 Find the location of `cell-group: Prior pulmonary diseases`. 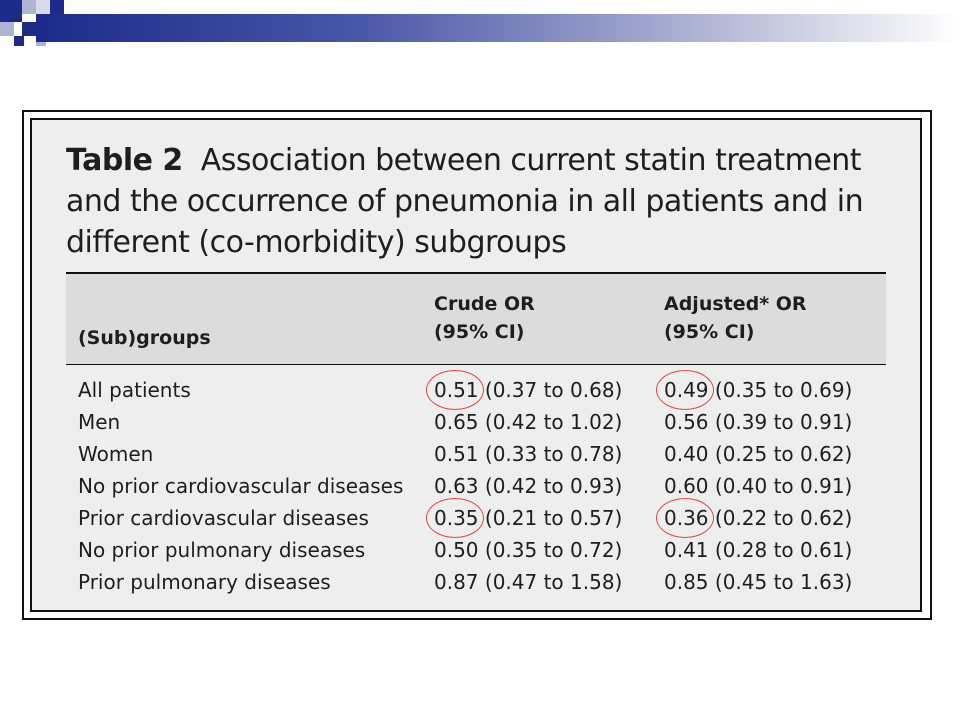

cell-group: Prior pulmonary diseases is located at coordinates (204, 582).